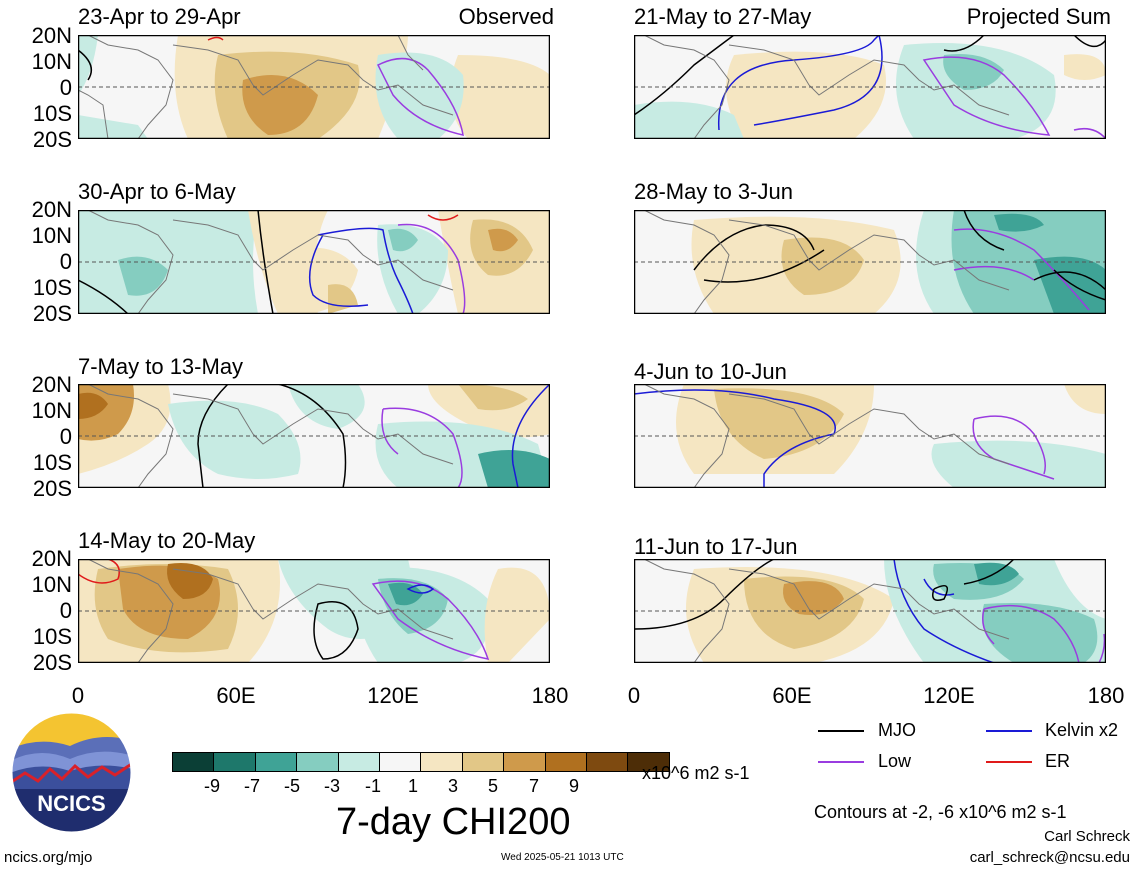 Image resolution: width=1135 pixels, height=872 pixels. What do you see at coordinates (48, 857) in the screenshot?
I see `site-url: ncics.org/mjo` at bounding box center [48, 857].